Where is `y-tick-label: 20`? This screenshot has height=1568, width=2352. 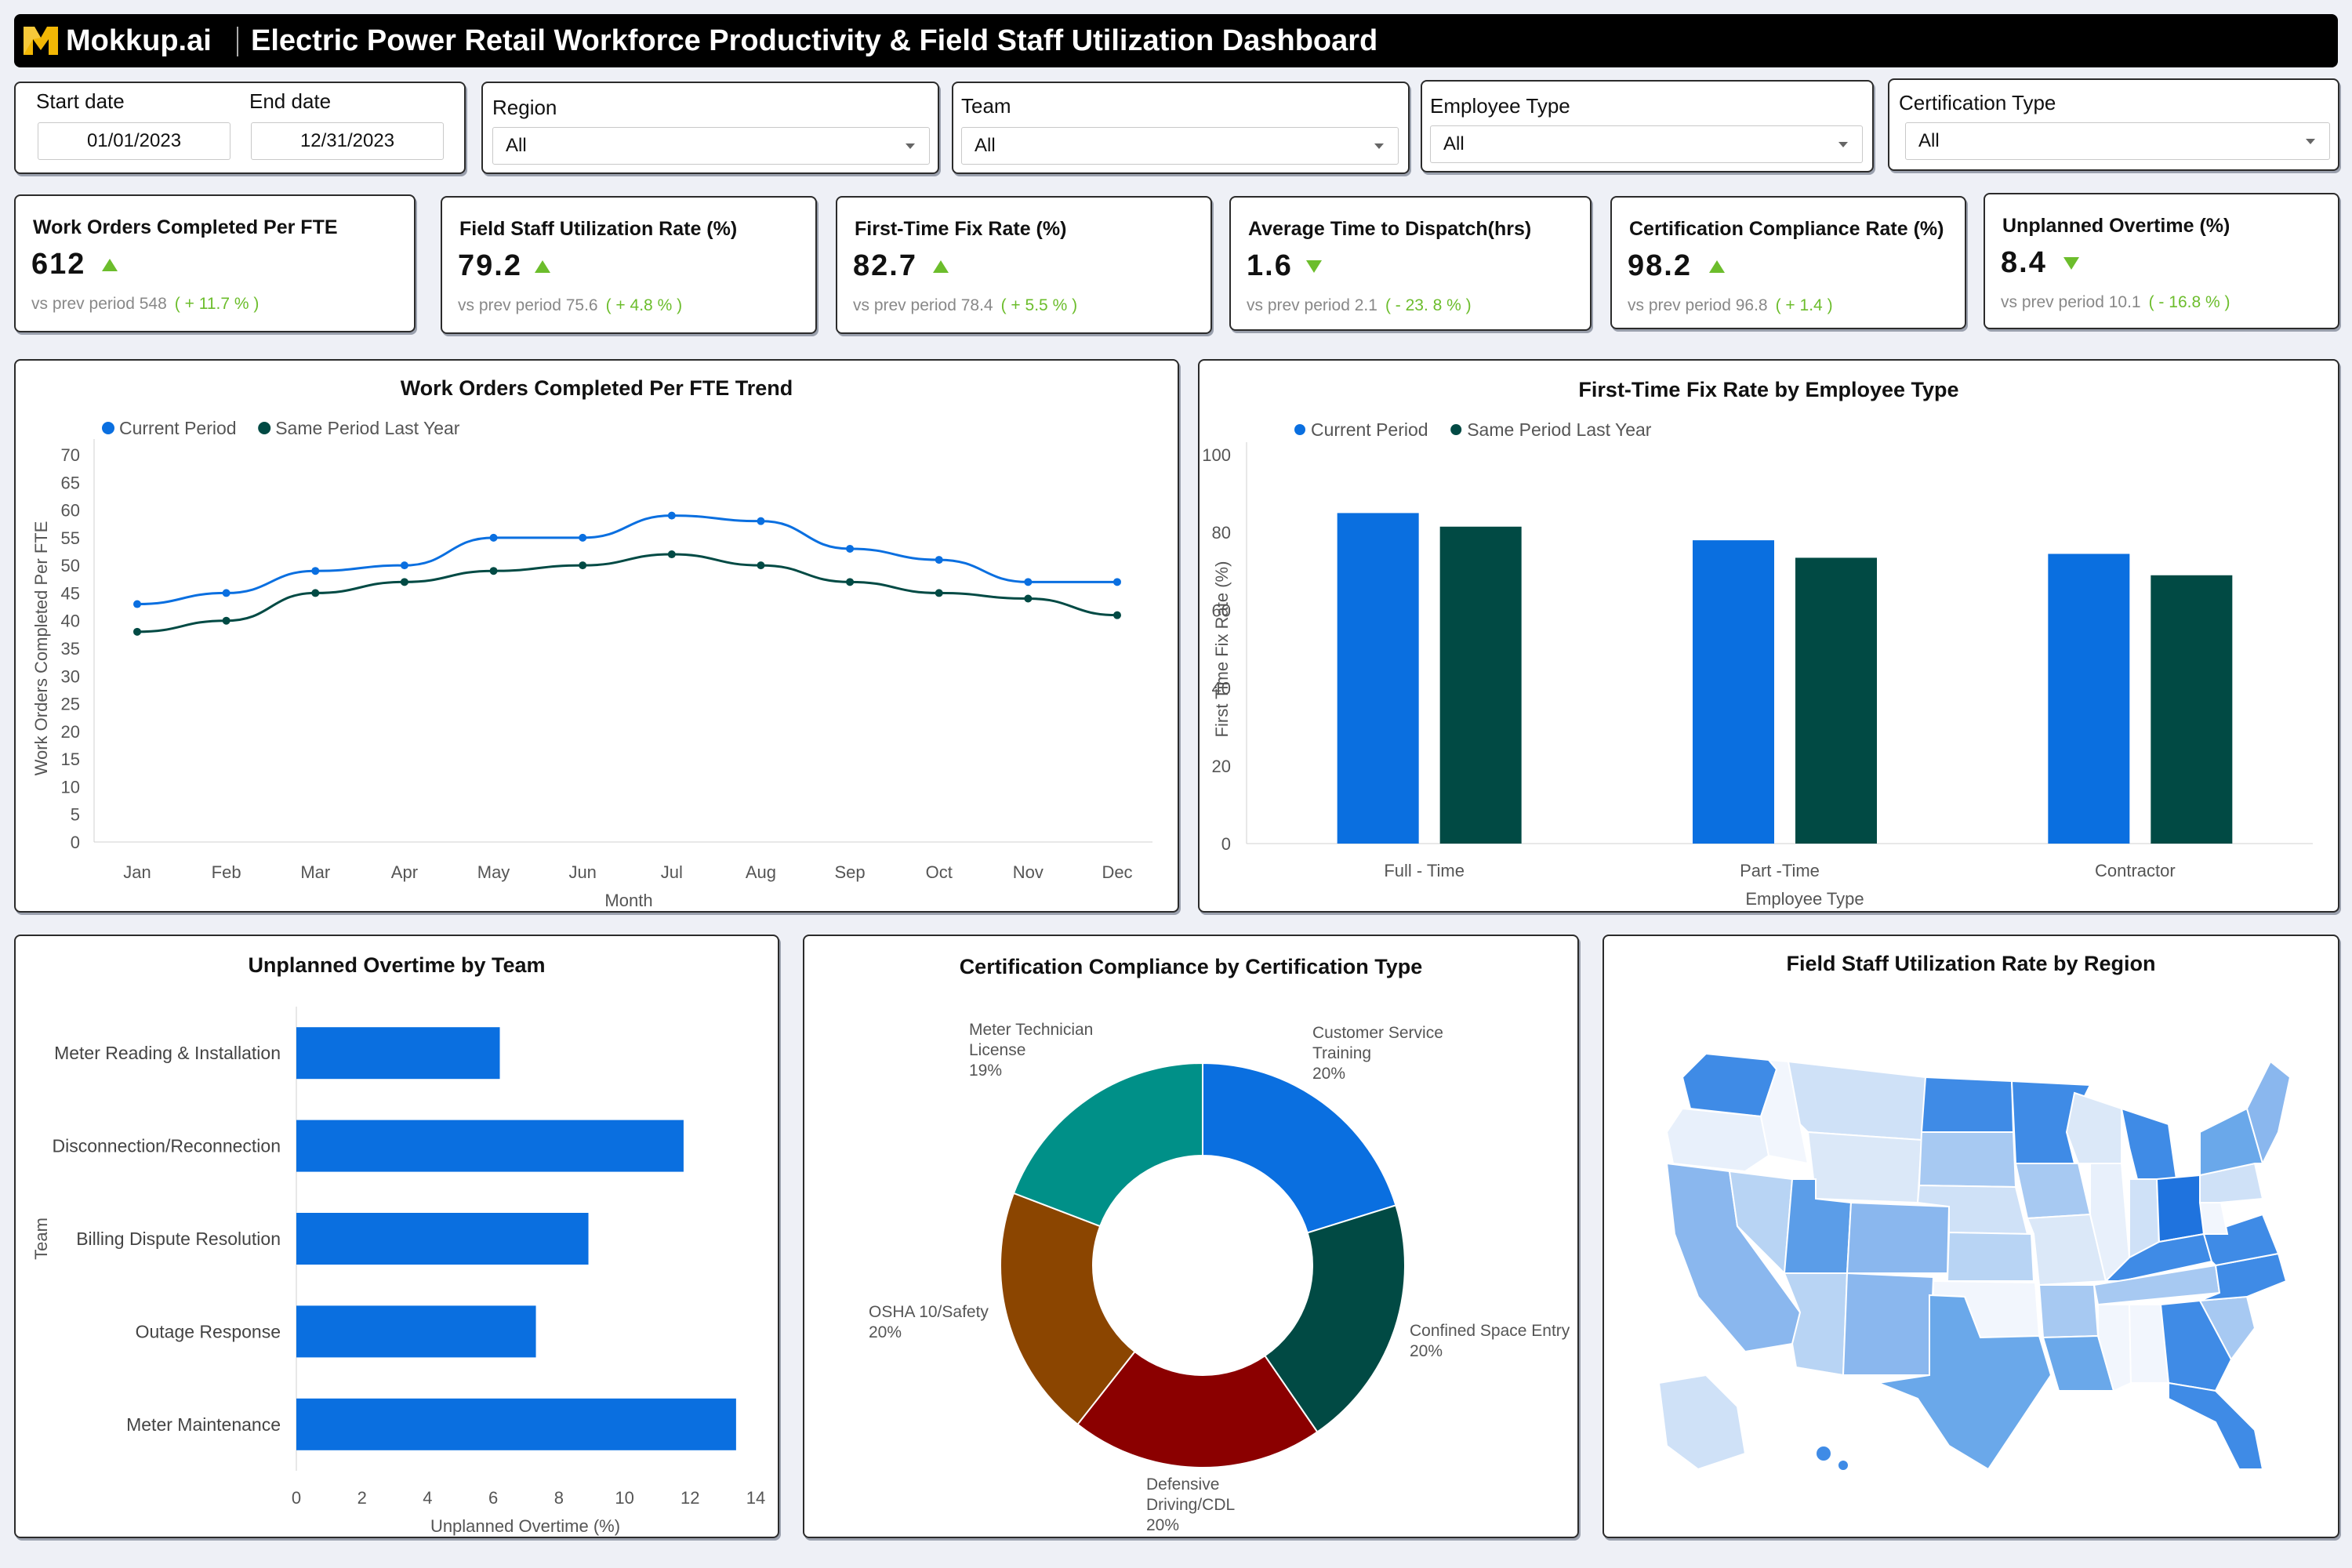
y-tick-label: 20 is located at coordinates (70, 732).